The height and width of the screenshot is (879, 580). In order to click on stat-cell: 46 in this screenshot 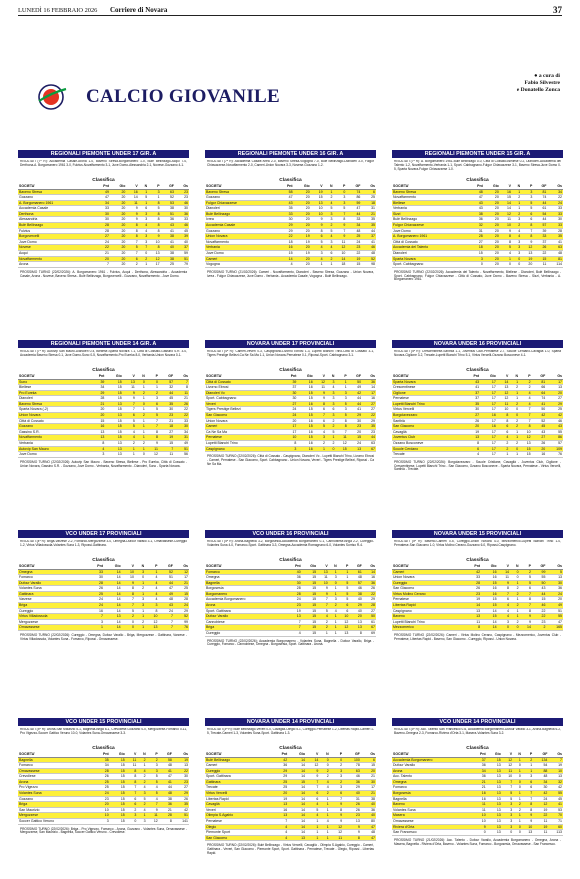, I will do `click(352, 776)`.